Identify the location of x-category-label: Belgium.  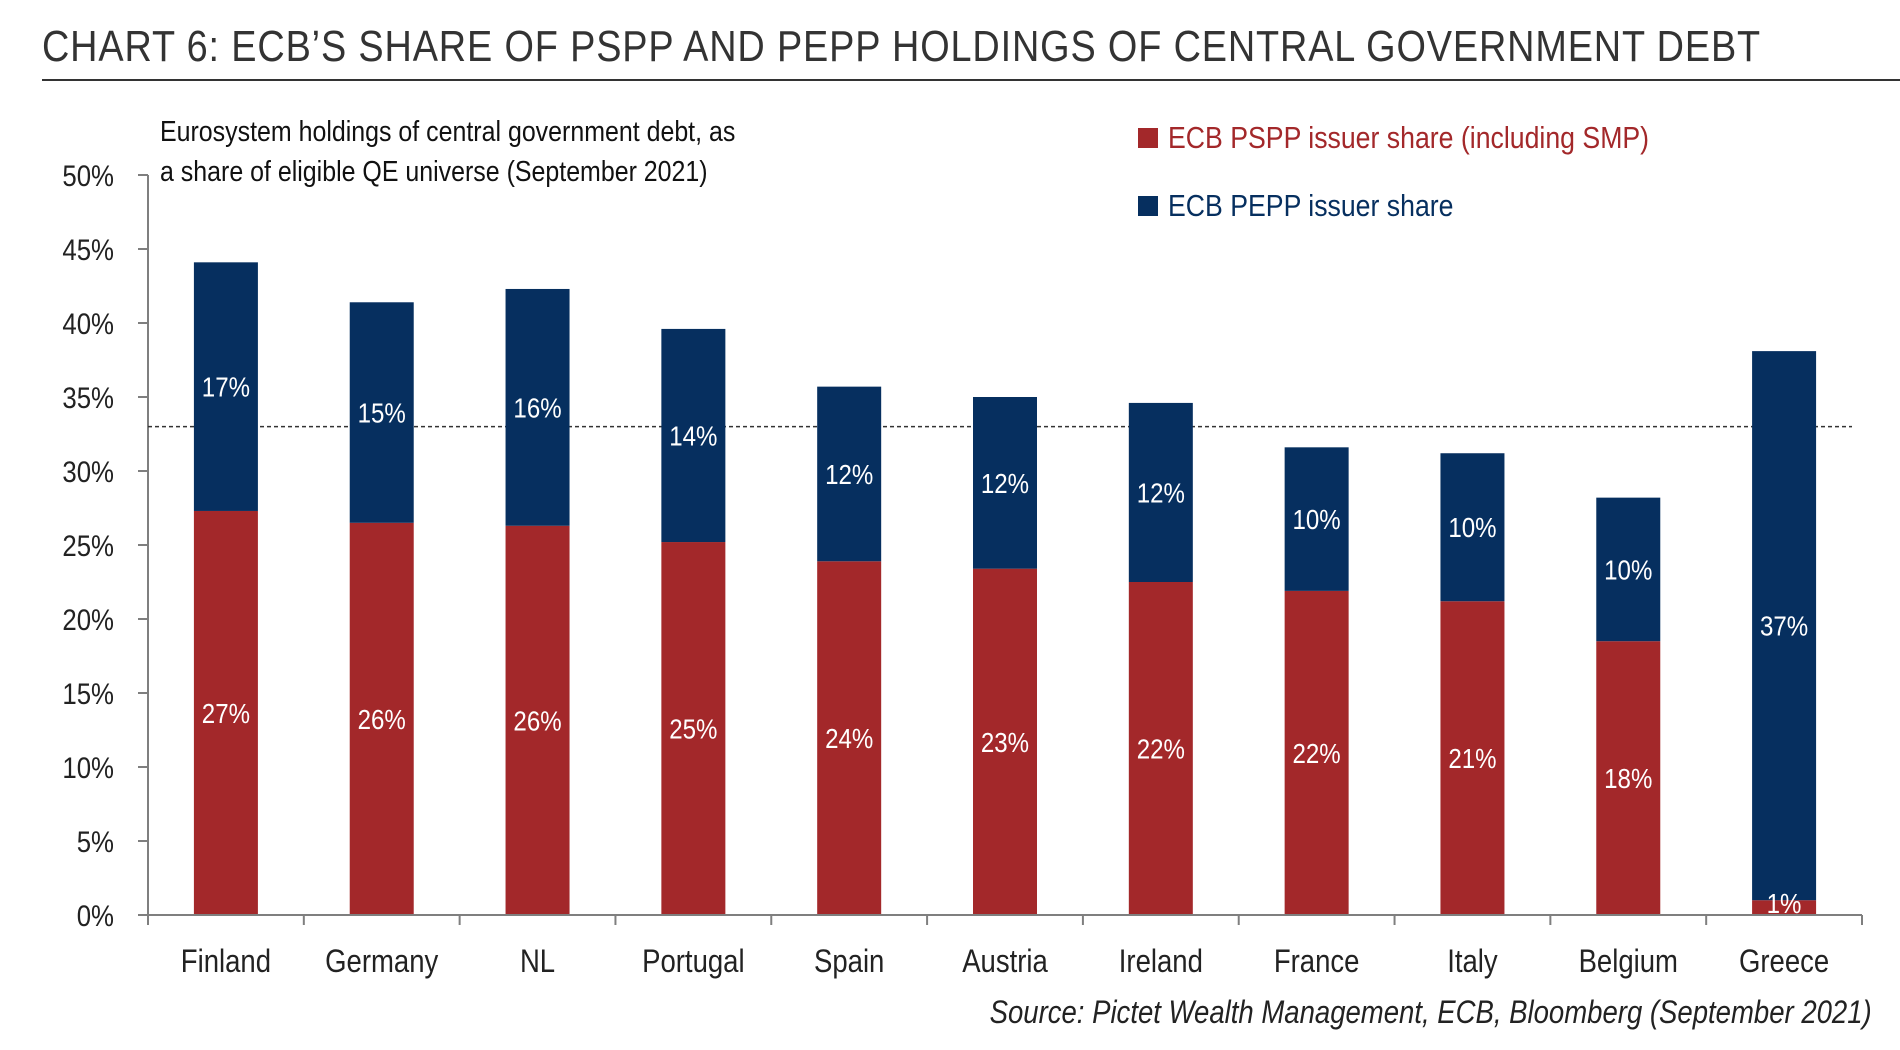
(1628, 961).